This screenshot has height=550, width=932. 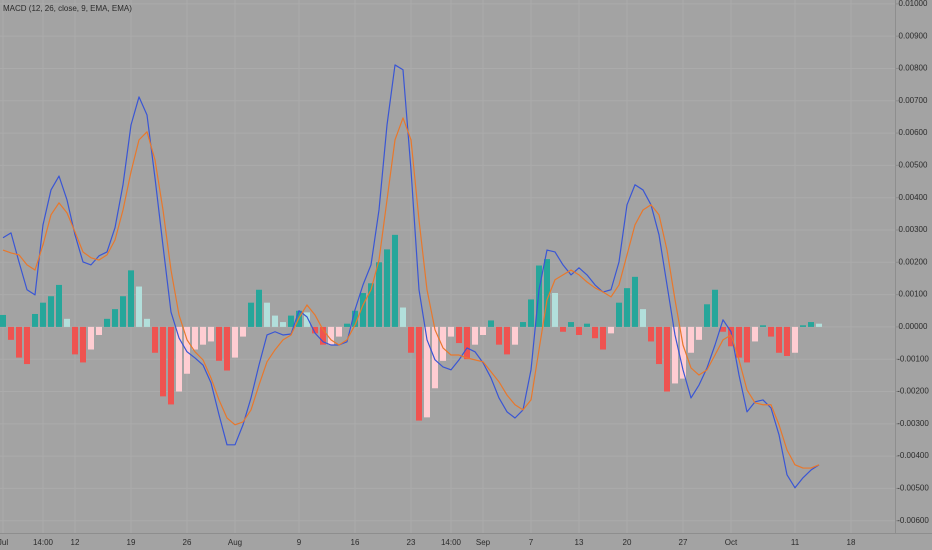 What do you see at coordinates (75, 542) in the screenshot?
I see `x-tick-label: 12` at bounding box center [75, 542].